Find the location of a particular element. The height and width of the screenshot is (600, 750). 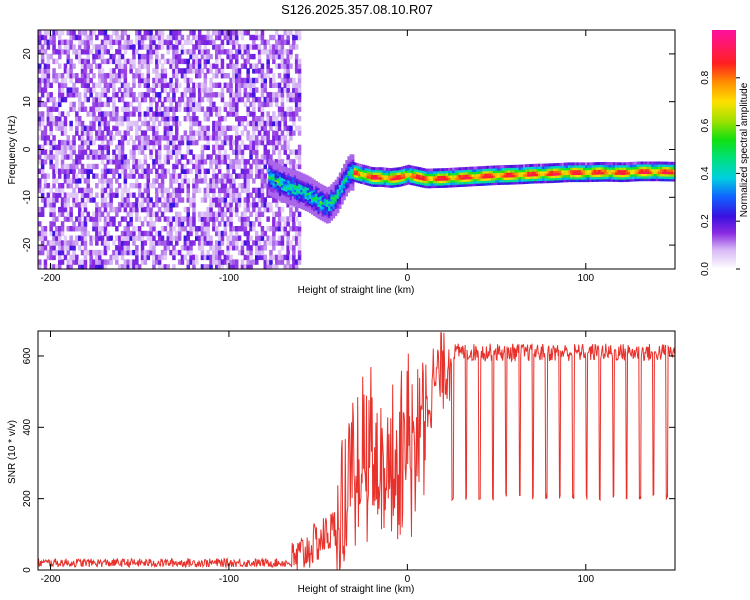

figure-title: S126.2025.357.08.10.R07 is located at coordinates (357, 9).